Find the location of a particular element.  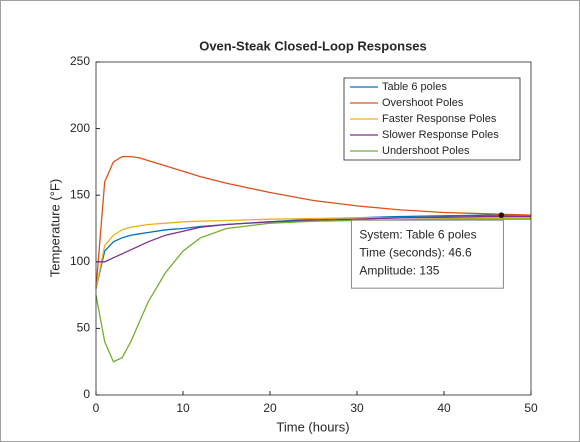

datatip-text: Time (seconds): 46.6 is located at coordinates (415, 252).